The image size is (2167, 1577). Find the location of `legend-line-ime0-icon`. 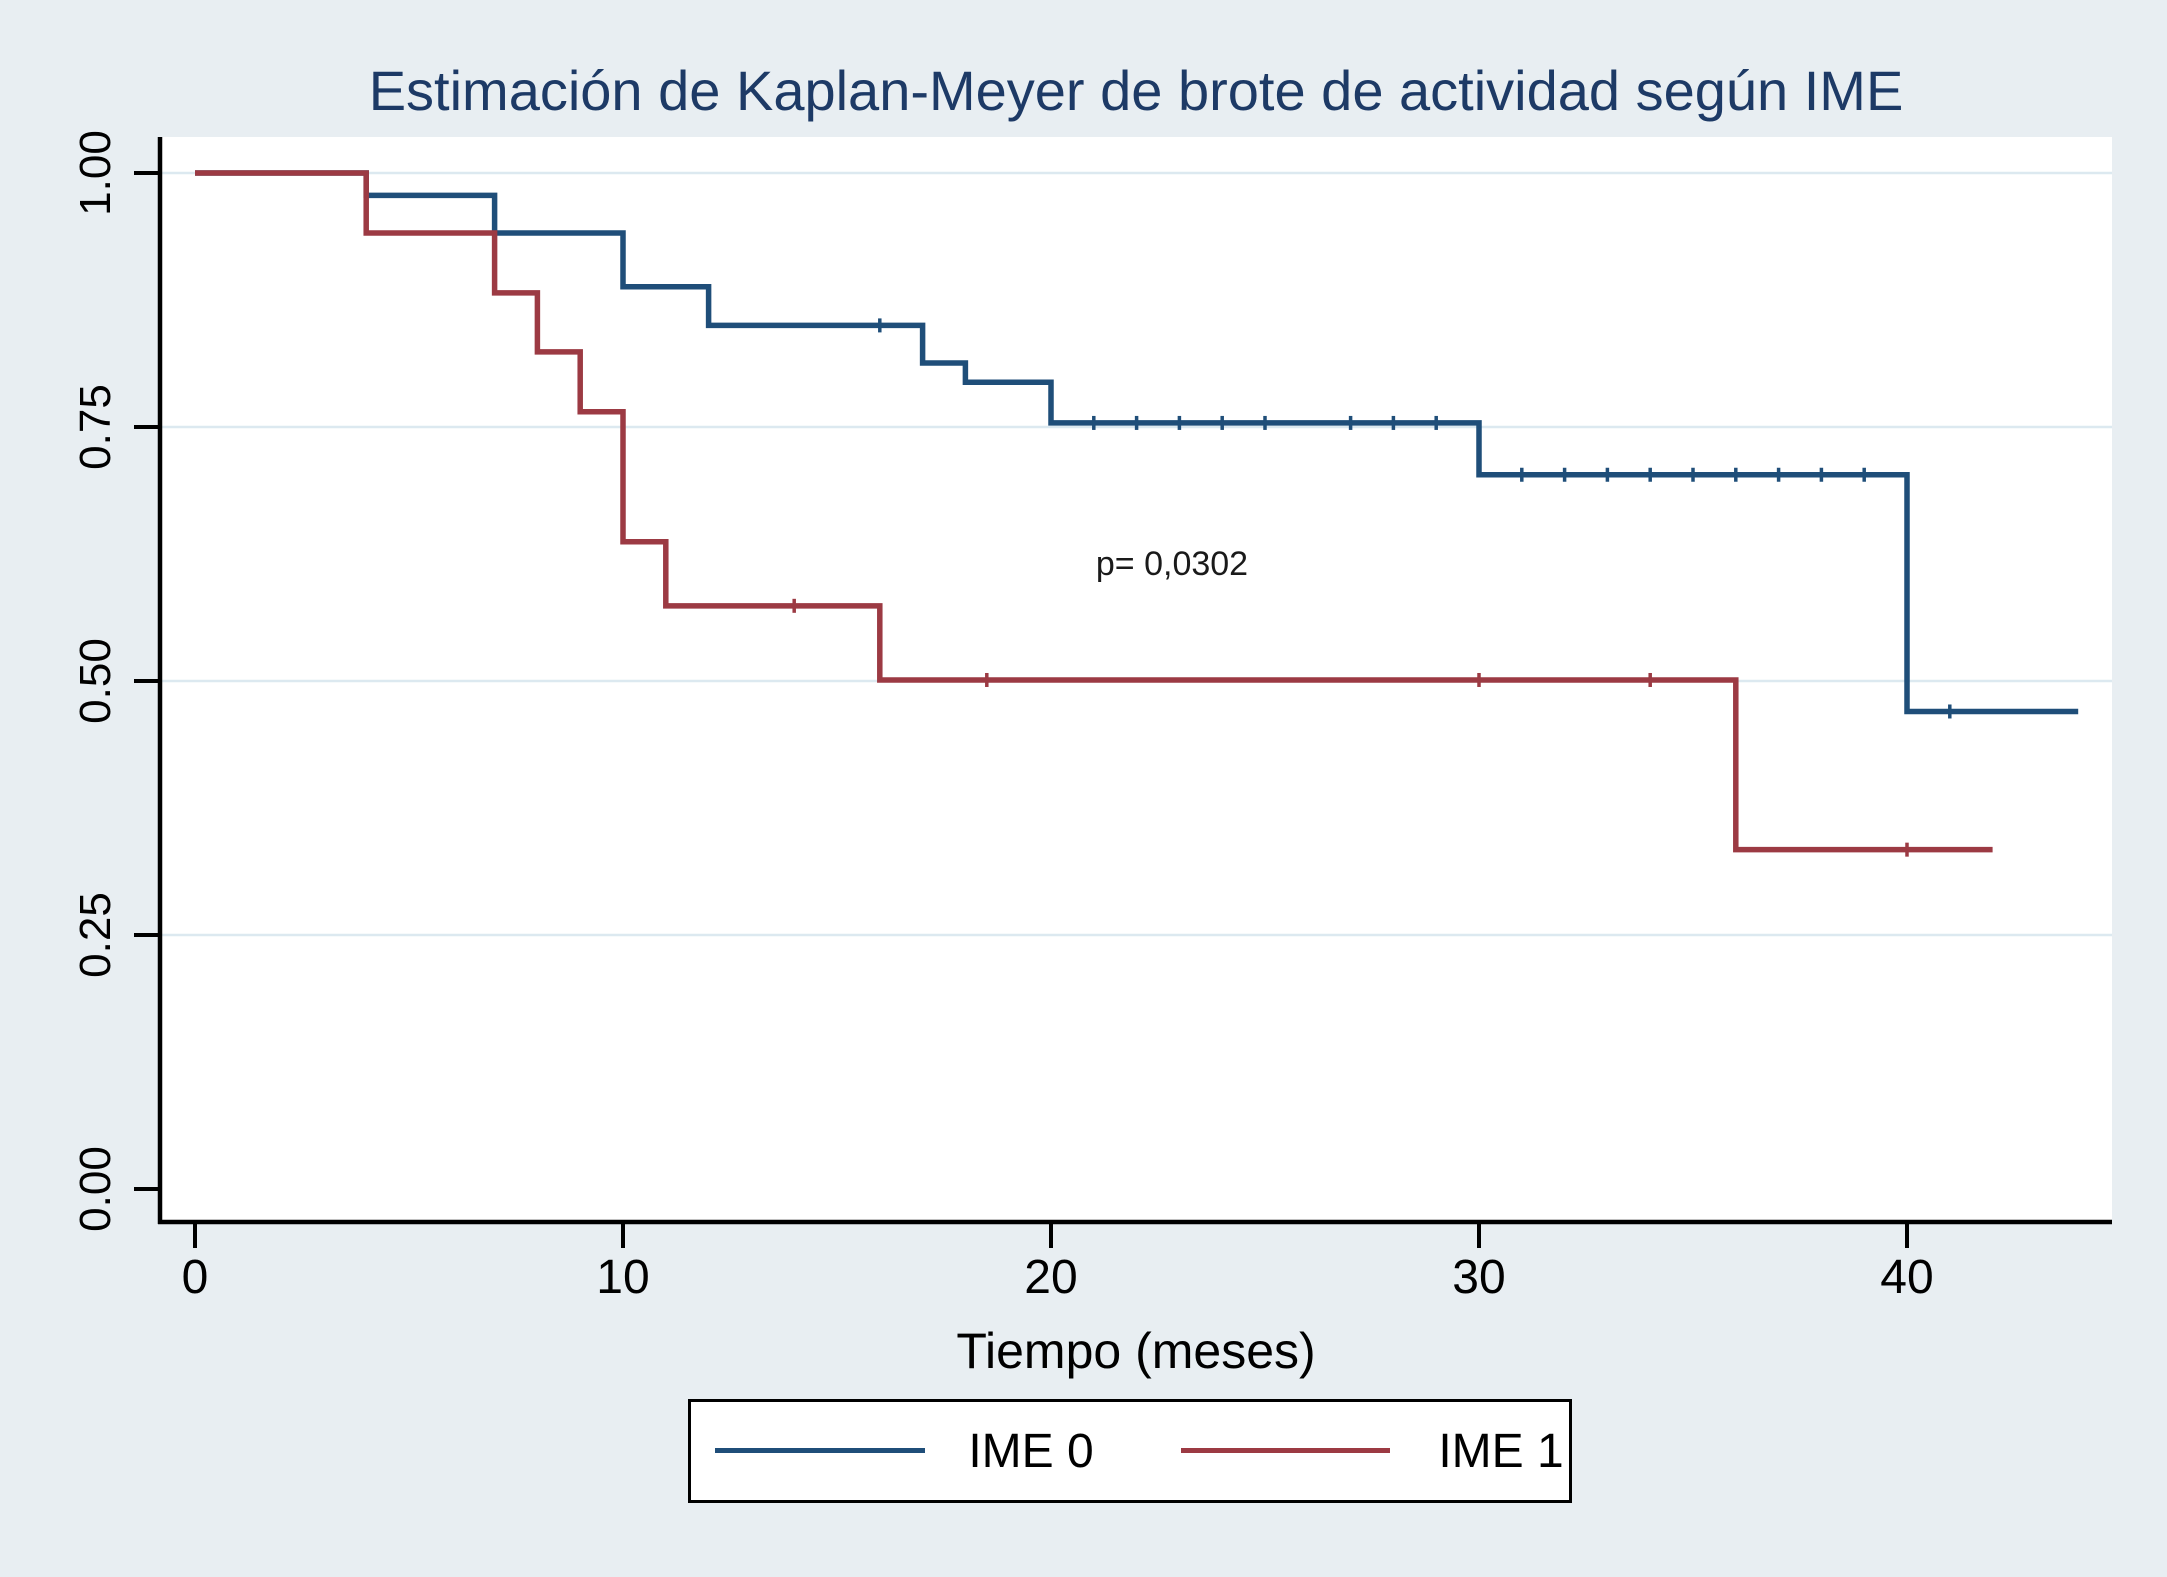

legend-line-ime0-icon is located at coordinates (820, 1450).